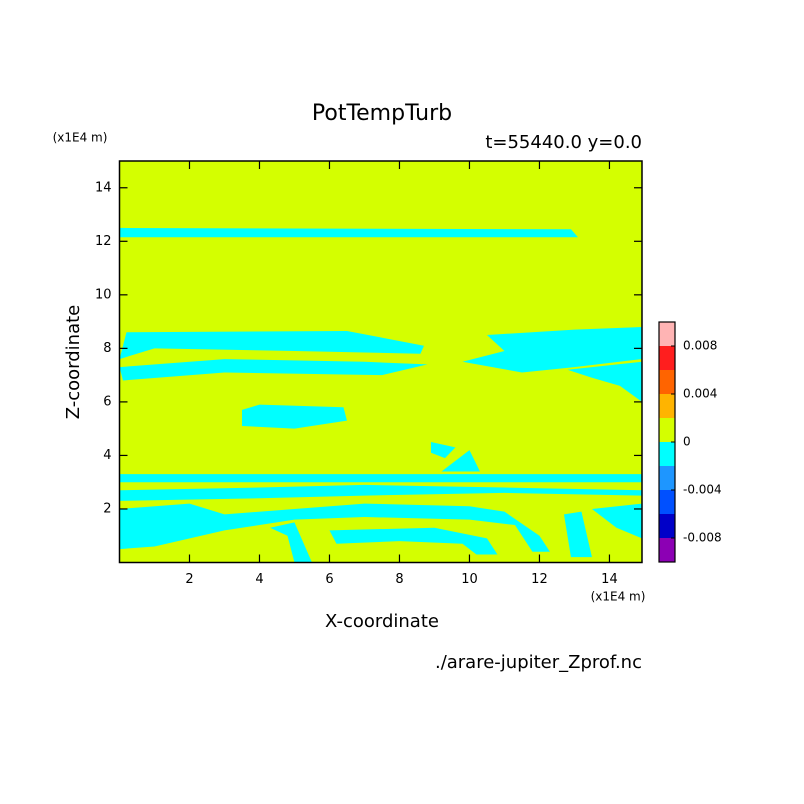  Describe the element at coordinates (538, 662) in the screenshot. I see `file-label: ./arare-jupiter_Zprof.nc` at that location.